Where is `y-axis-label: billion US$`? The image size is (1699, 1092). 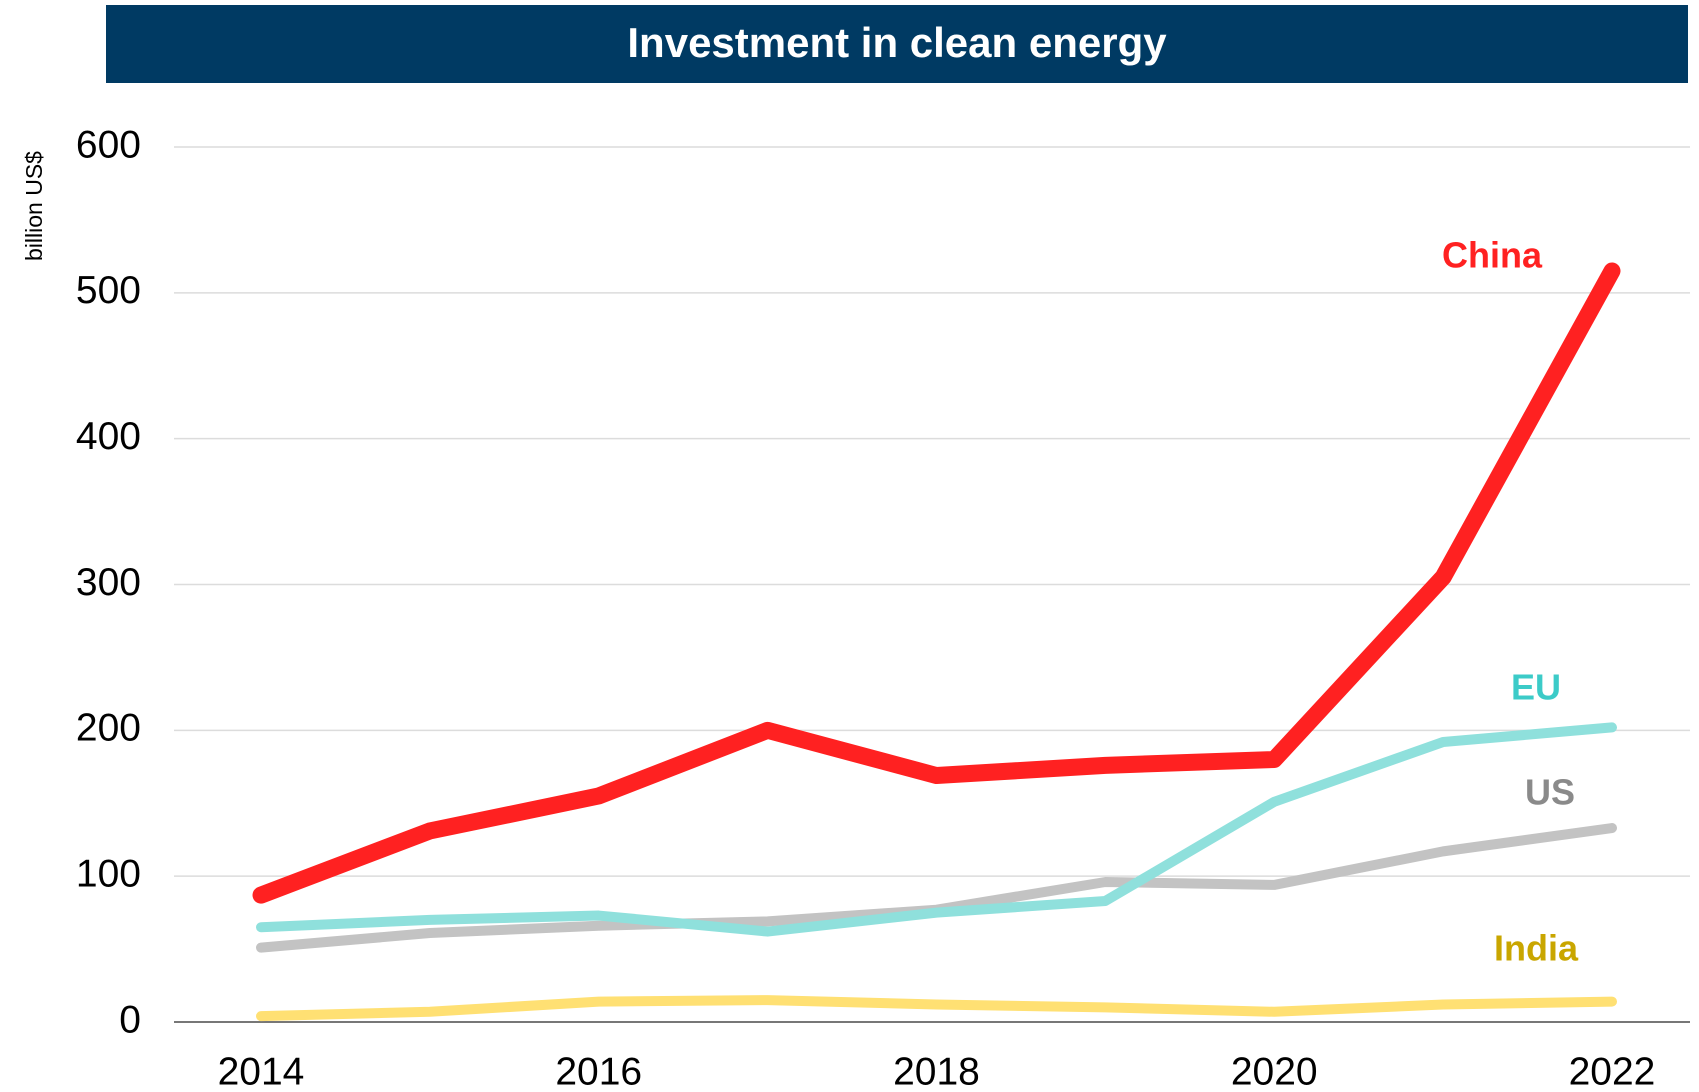 y-axis-label: billion US$ is located at coordinates (34, 206).